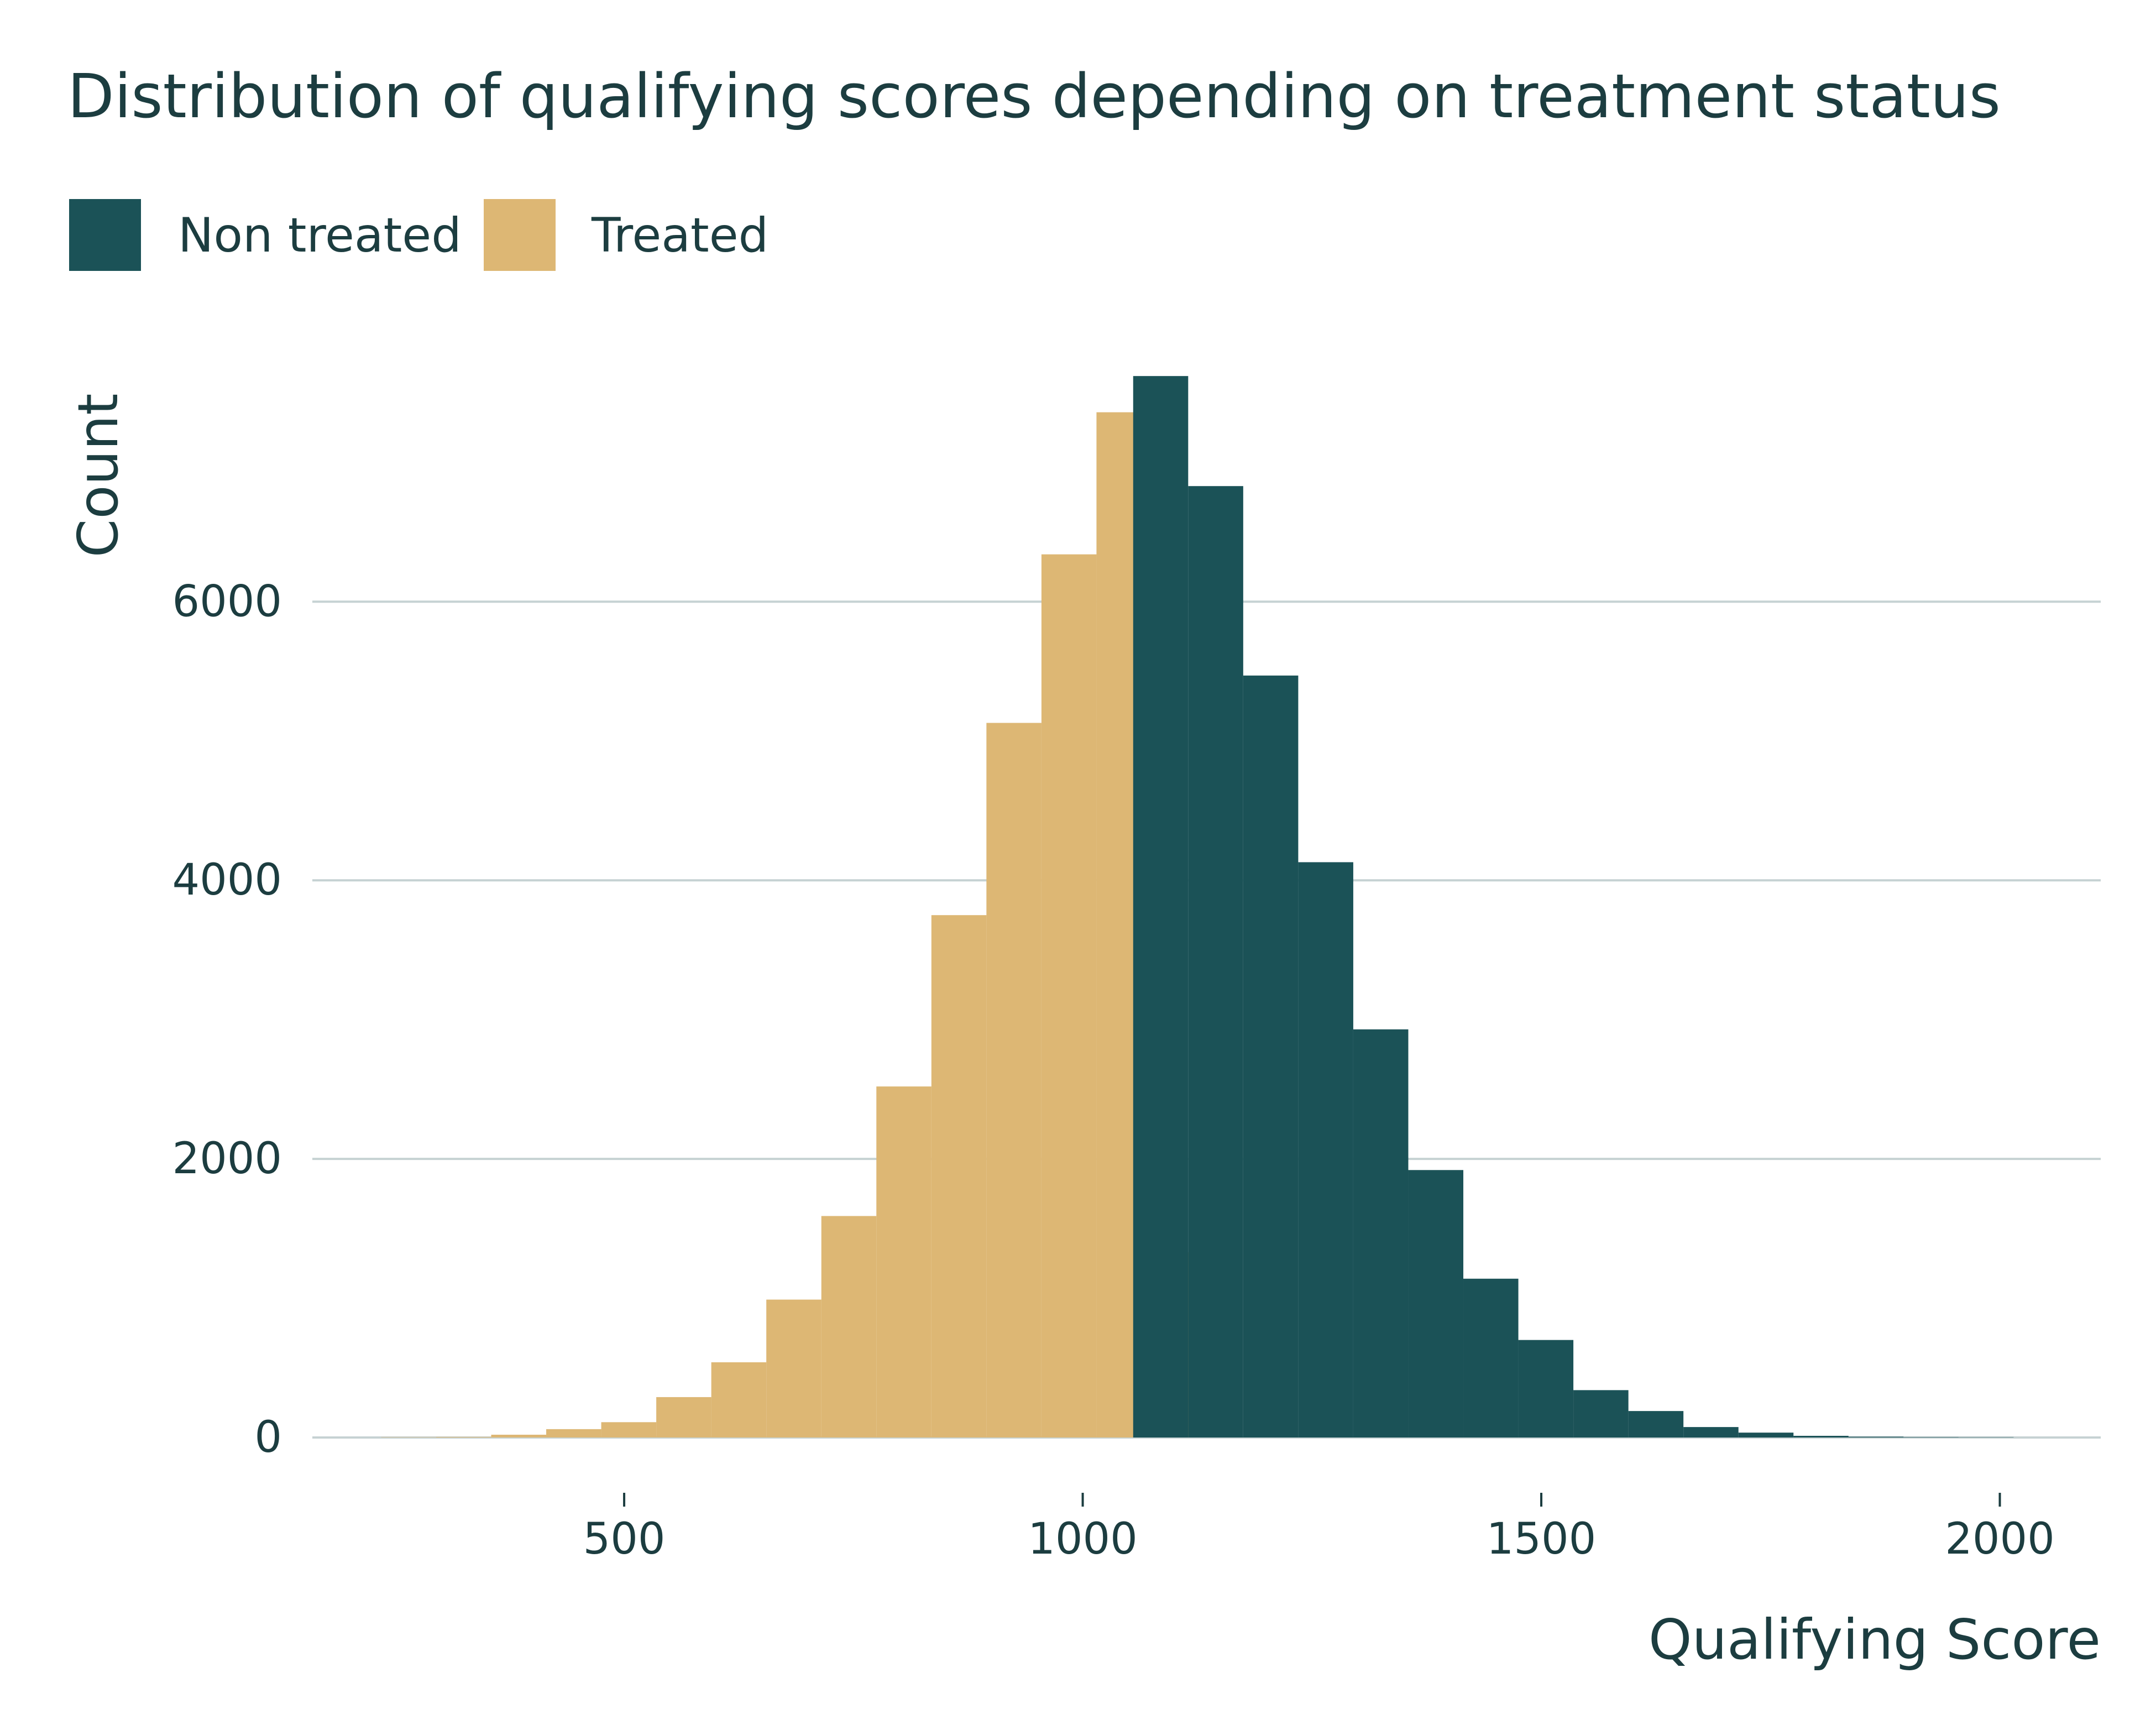 The height and width of the screenshot is (1725, 2156). I want to click on legend: Non treated Treated, so click(419, 235).